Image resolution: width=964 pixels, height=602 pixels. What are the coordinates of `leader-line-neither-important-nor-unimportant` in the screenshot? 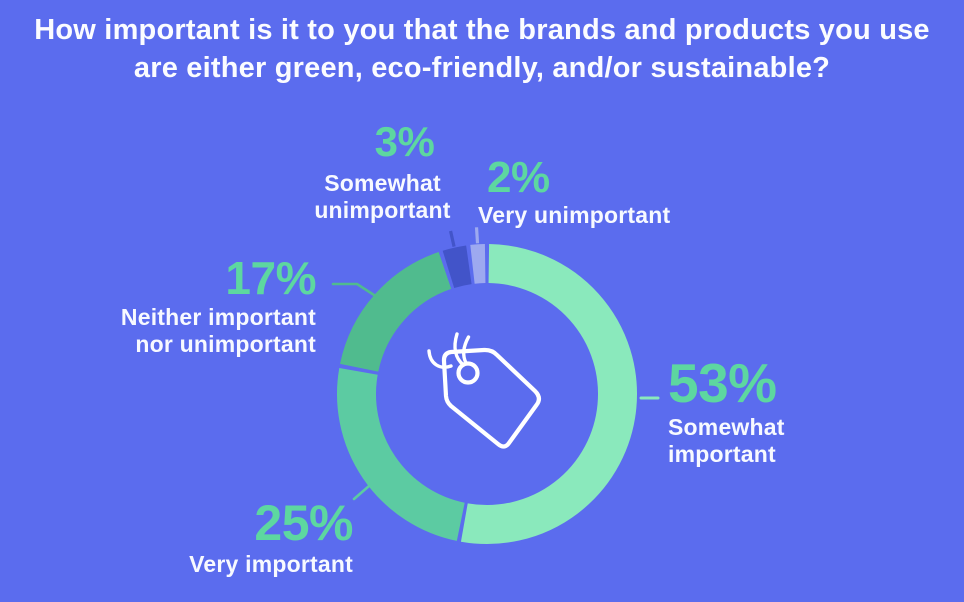 It's located at (353, 289).